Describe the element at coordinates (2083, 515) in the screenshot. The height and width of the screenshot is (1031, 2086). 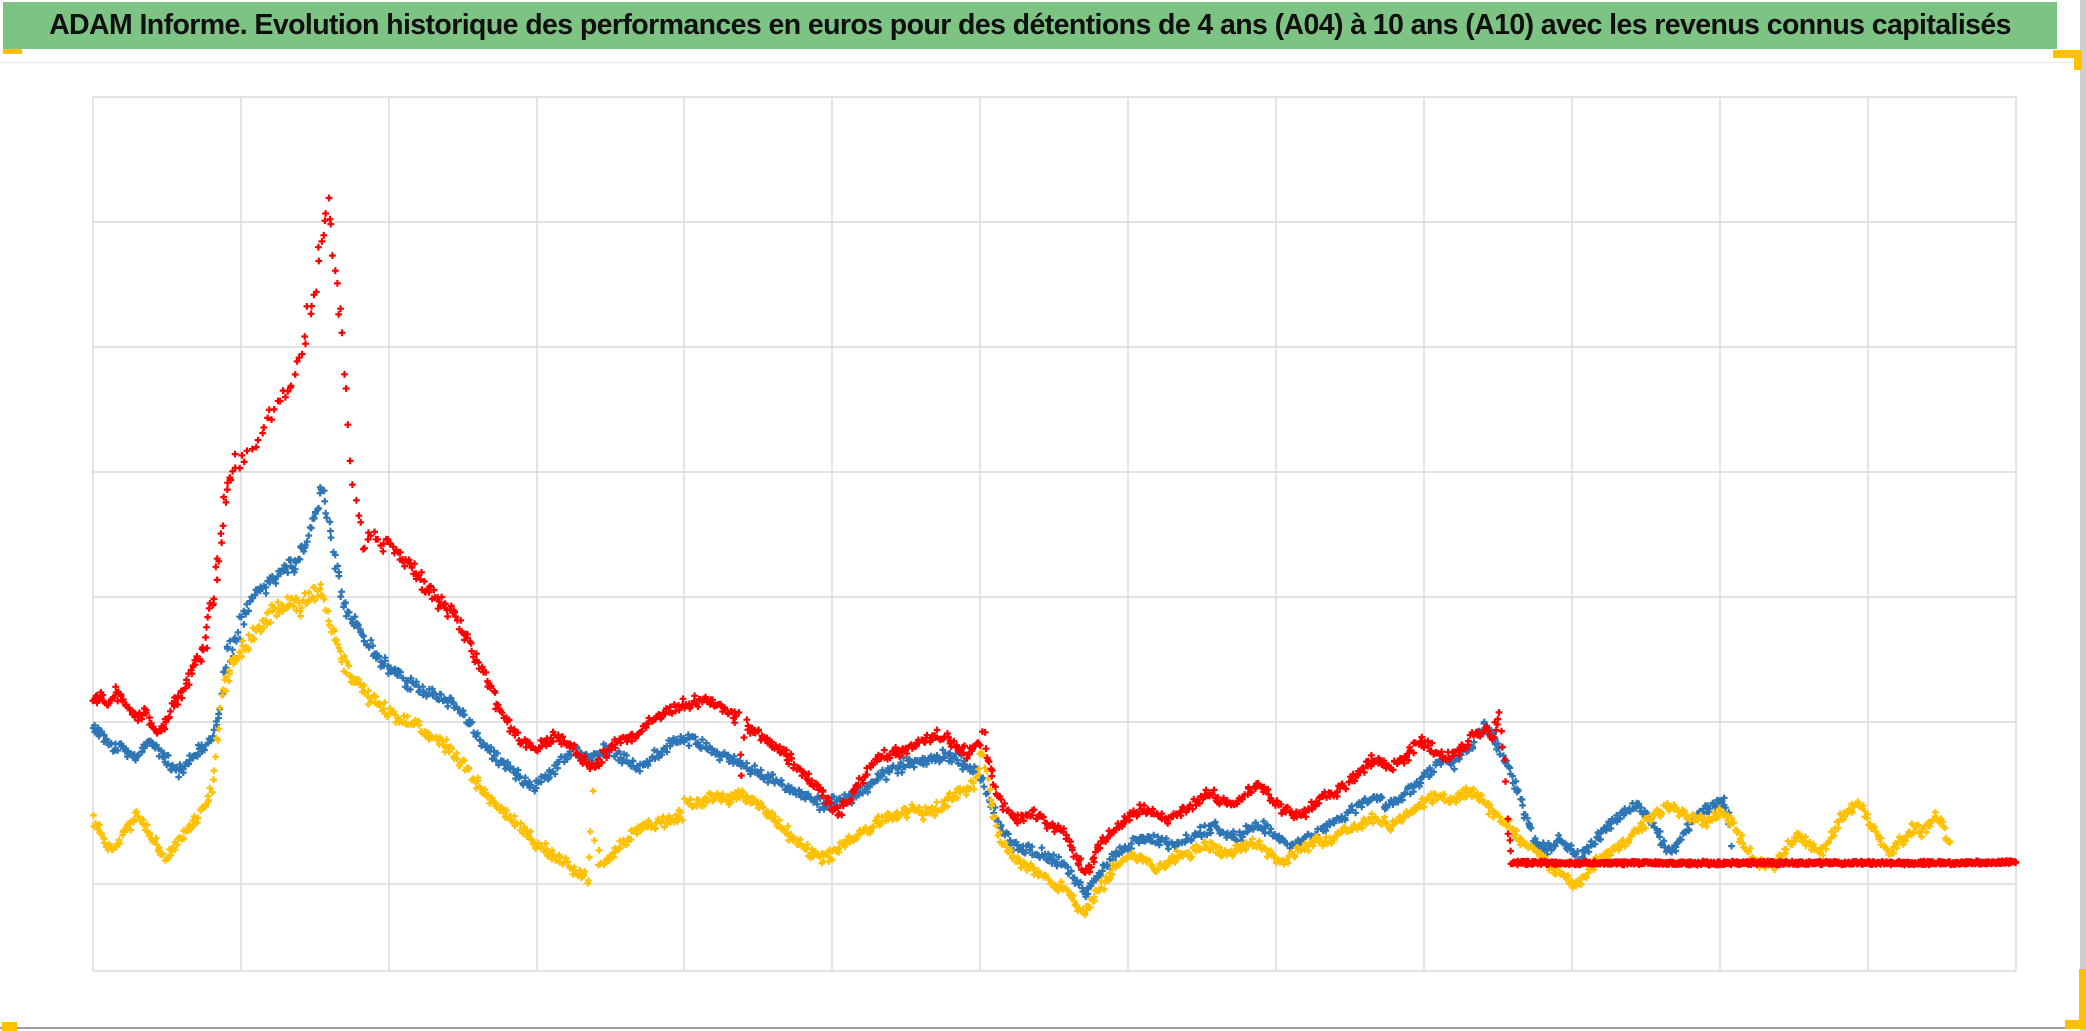
I see `right-edge-strip` at that location.